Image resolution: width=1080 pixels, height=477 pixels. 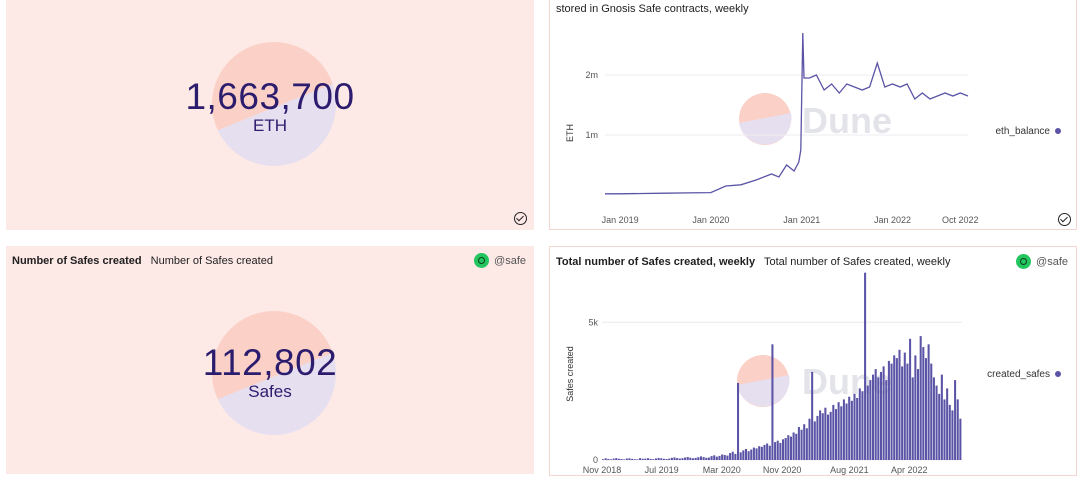 I want to click on safes-unit-label: Safes, so click(x=270, y=391).